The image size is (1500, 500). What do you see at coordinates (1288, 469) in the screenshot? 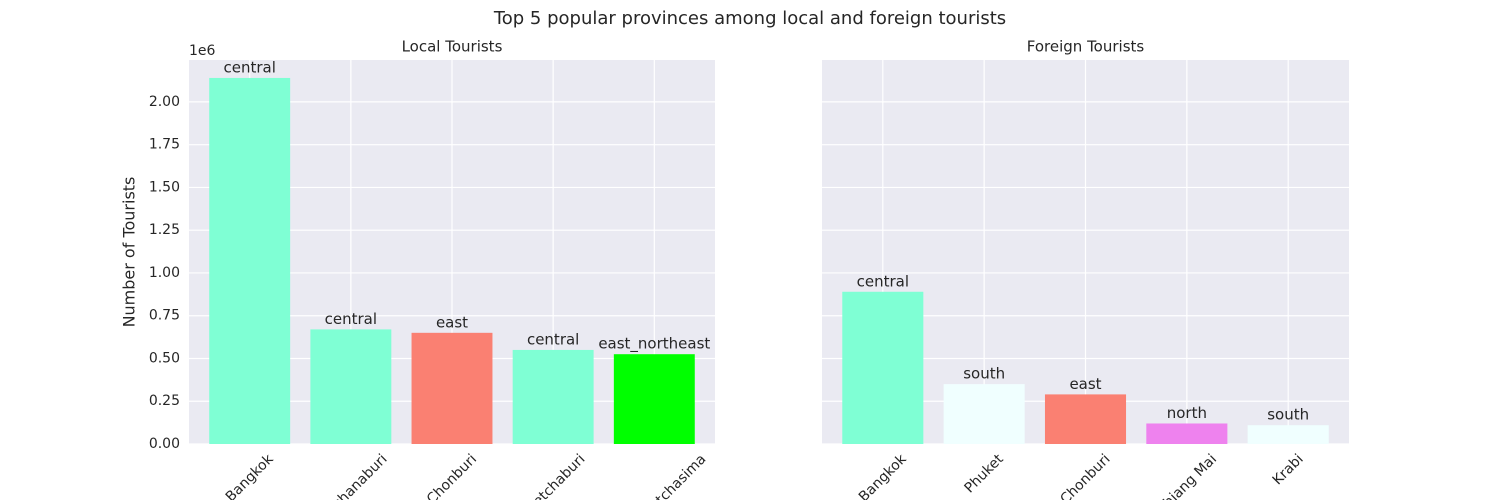
I see `x-tick-label: Krabi` at bounding box center [1288, 469].